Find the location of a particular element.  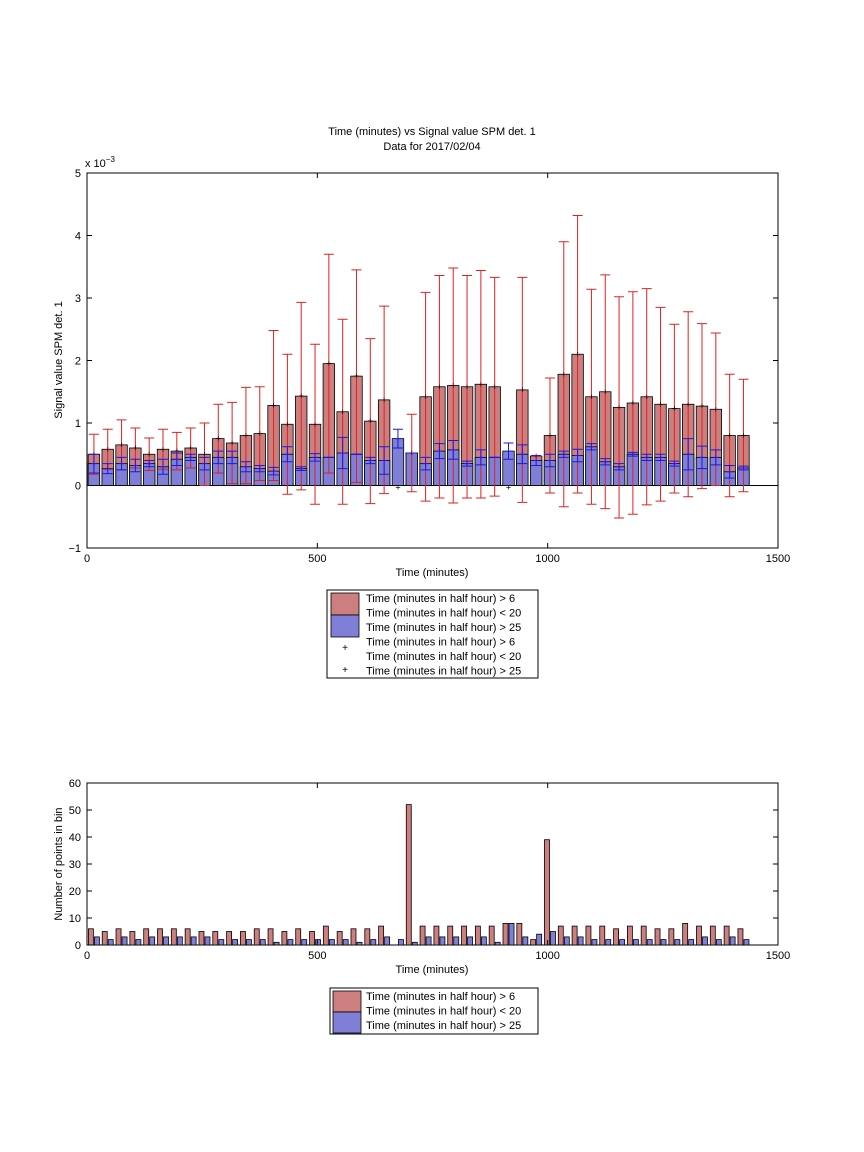

top-ytick-label: 5 is located at coordinates (78, 174).